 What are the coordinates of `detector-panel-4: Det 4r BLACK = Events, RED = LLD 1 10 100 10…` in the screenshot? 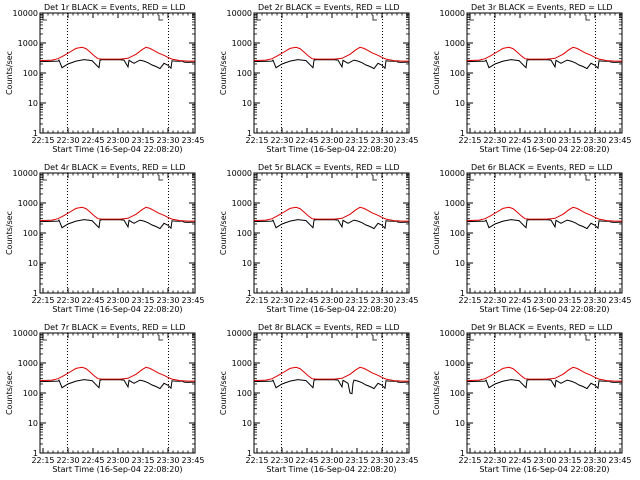 It's located at (105, 238).